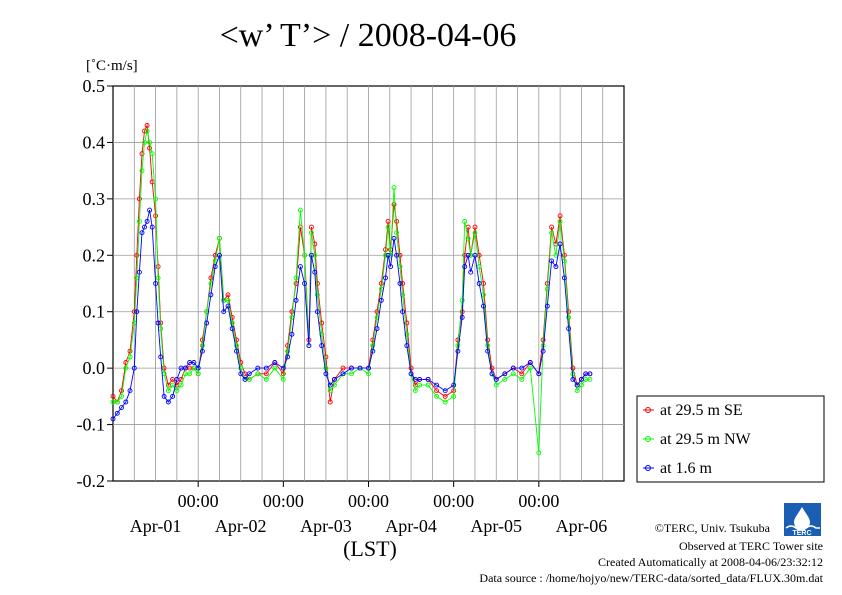 This screenshot has height=595, width=842. Describe the element at coordinates (697, 439) in the screenshot. I see `legend-items: at 29.5 m SE at 29.5 m NW at 1.6 m` at that location.